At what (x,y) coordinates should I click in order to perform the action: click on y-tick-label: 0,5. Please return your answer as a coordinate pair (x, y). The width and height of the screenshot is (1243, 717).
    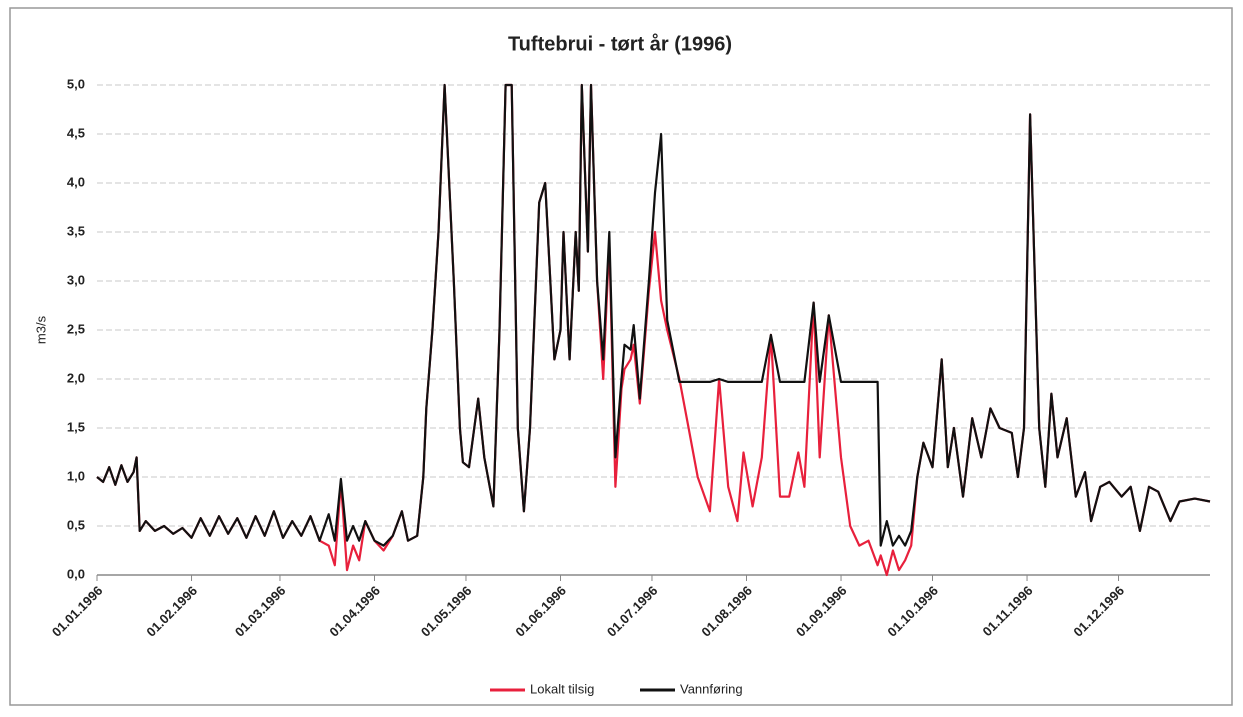
    Looking at the image, I should click on (76, 524).